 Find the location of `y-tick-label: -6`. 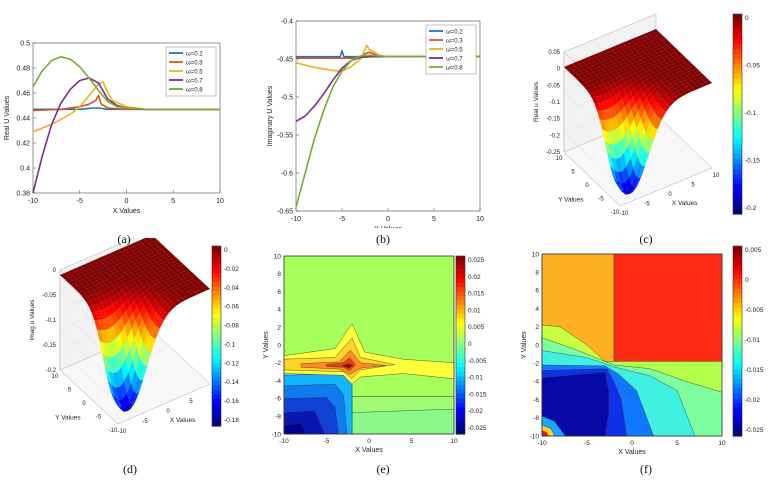

y-tick-label: -6 is located at coordinates (278, 399).